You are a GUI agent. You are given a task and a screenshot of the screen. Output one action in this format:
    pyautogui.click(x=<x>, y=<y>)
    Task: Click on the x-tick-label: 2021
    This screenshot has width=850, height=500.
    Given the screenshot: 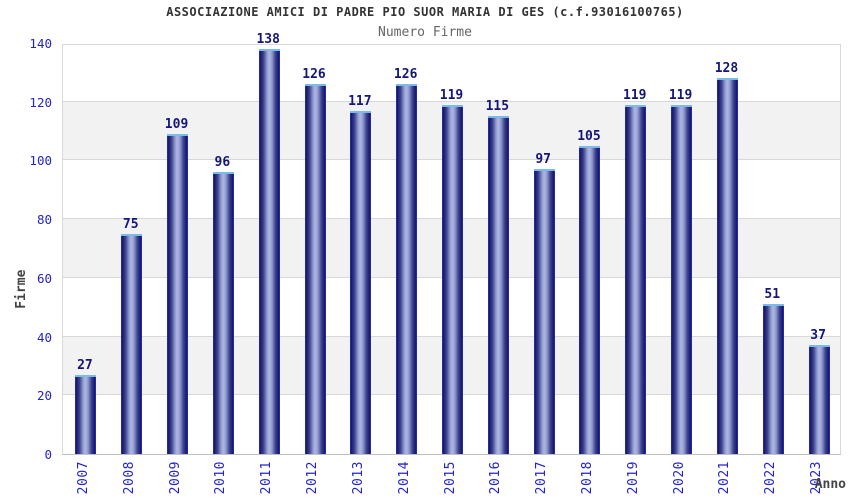 What is the action you would take?
    pyautogui.click(x=725, y=478)
    